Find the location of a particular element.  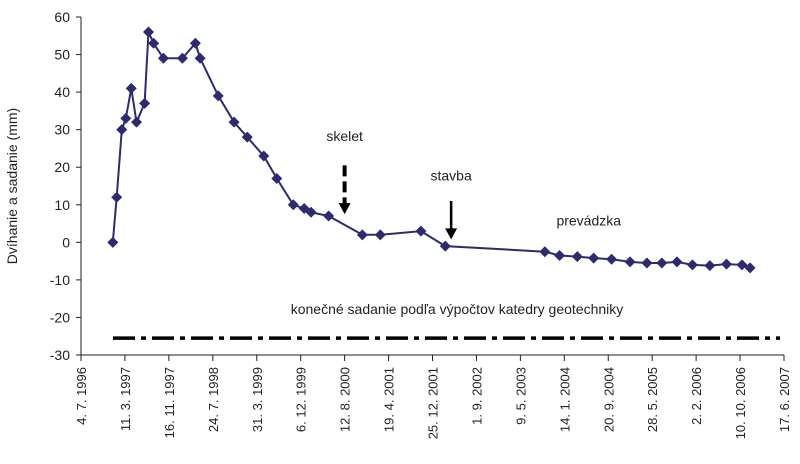

y-axis: 60 50 40 30 20 10 0 -10 -20 -30 is located at coordinates (66, 186).